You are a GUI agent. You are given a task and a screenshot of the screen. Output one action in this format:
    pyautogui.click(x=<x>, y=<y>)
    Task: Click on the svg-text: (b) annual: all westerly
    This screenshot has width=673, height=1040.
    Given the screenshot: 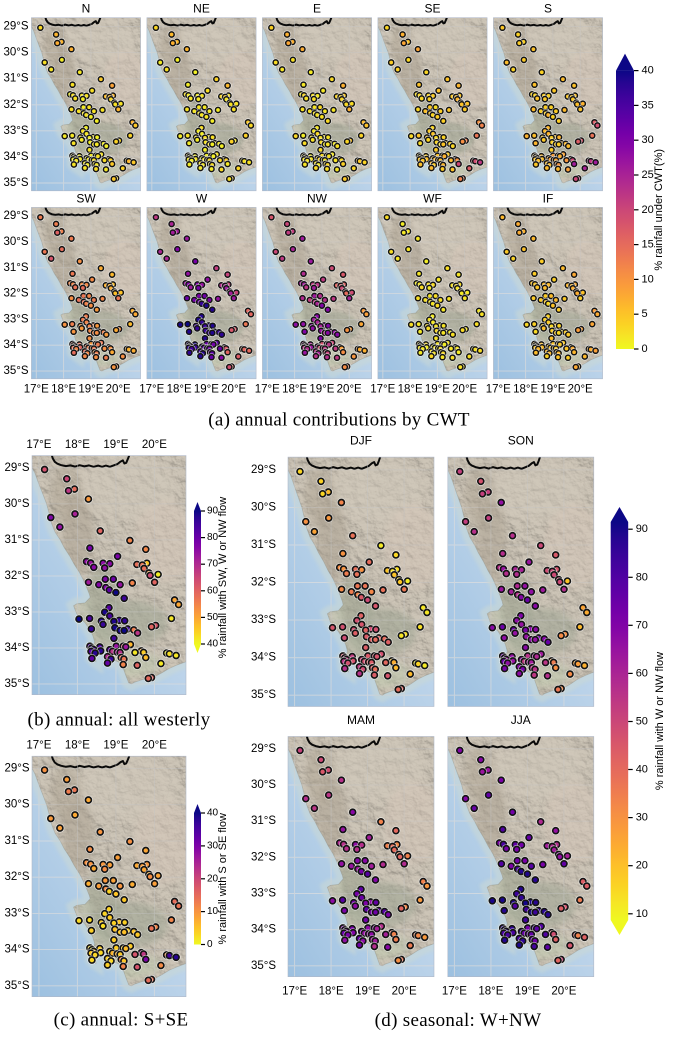 What is the action you would take?
    pyautogui.click(x=119, y=720)
    